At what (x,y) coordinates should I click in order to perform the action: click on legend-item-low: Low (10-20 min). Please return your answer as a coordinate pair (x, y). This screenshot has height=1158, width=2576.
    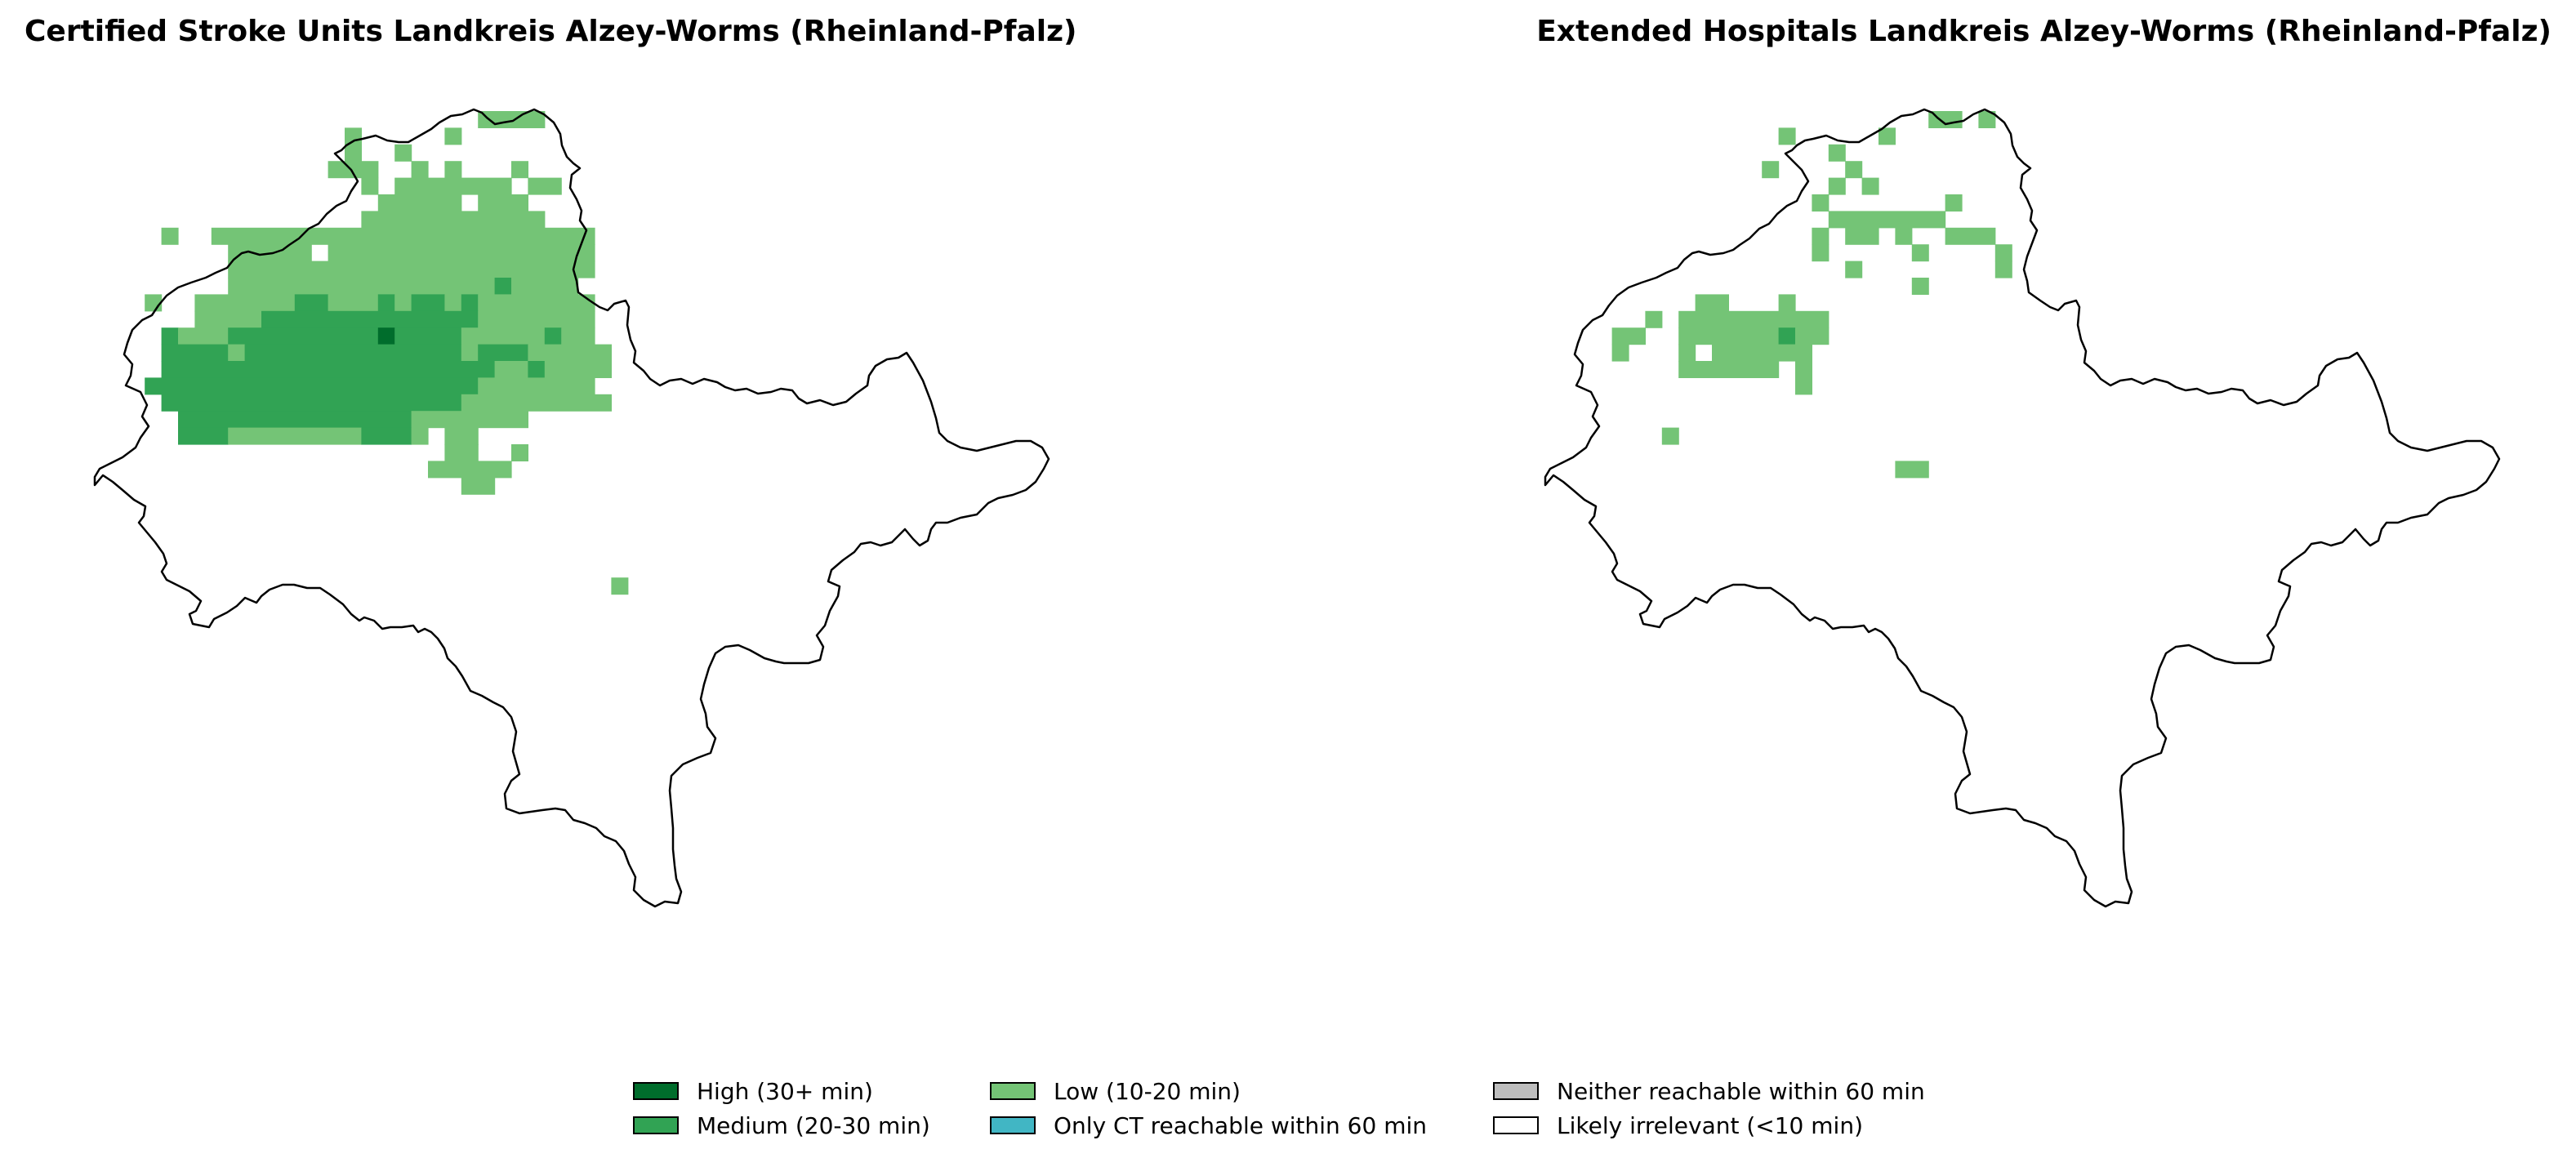
    Looking at the image, I should click on (1115, 1091).